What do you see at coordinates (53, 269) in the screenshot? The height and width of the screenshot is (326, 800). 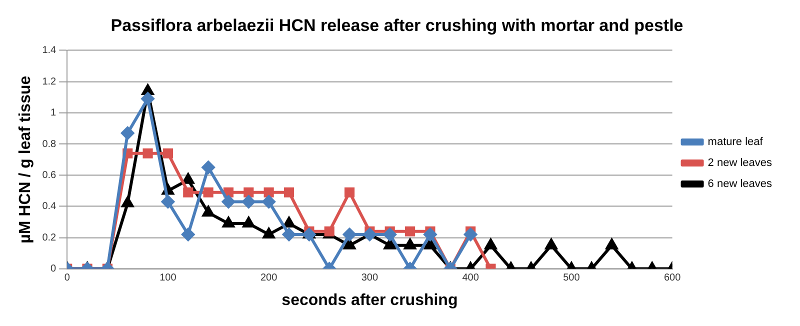 I see `y-tick-label: 0` at bounding box center [53, 269].